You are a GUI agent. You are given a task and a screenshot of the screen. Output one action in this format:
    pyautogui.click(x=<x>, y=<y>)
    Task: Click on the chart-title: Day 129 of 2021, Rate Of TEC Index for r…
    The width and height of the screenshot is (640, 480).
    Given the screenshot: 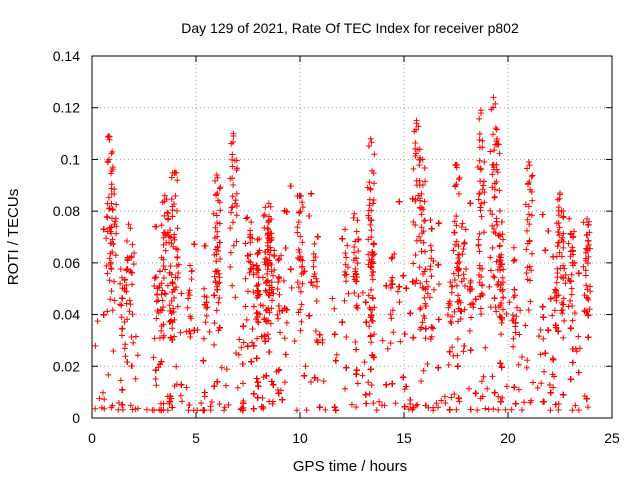 What is the action you would take?
    pyautogui.click(x=350, y=28)
    